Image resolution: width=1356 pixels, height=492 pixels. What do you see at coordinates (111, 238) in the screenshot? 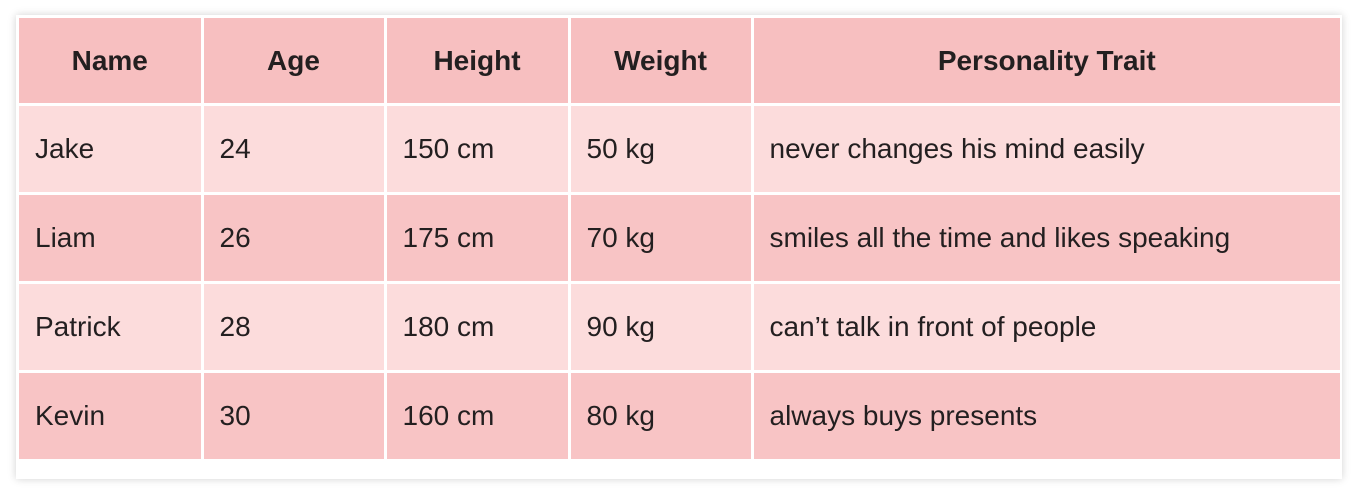
I see `cell-name: Liam` at bounding box center [111, 238].